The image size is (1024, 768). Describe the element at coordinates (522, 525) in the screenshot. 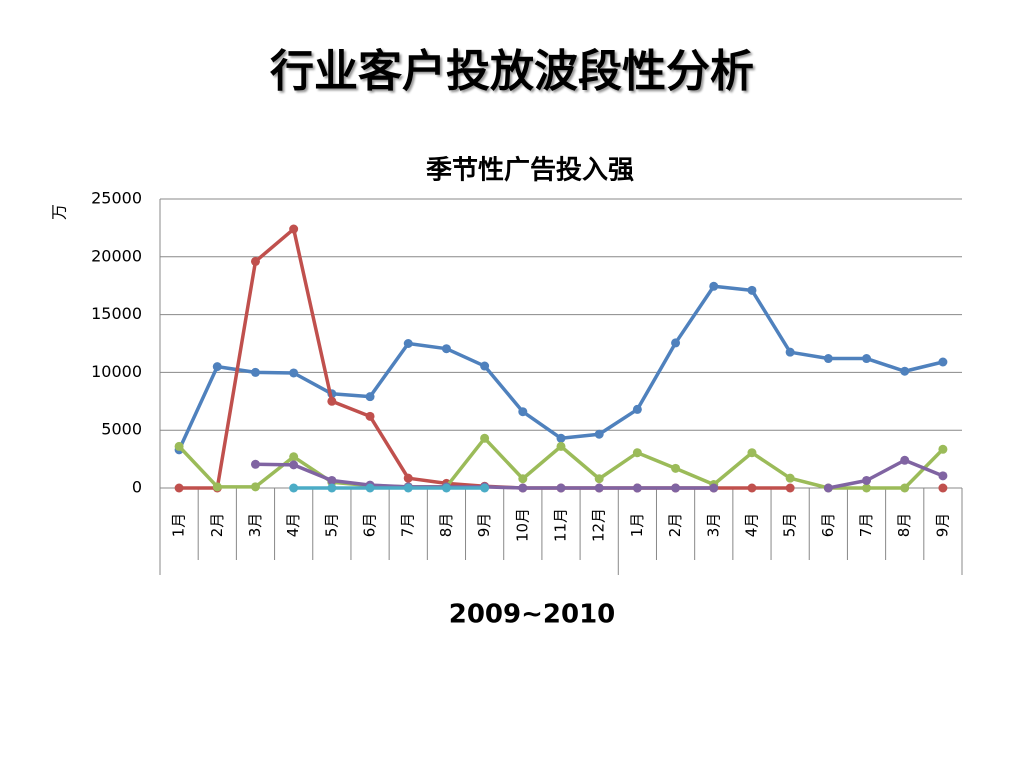

I see `x-tick-label: 10月` at that location.